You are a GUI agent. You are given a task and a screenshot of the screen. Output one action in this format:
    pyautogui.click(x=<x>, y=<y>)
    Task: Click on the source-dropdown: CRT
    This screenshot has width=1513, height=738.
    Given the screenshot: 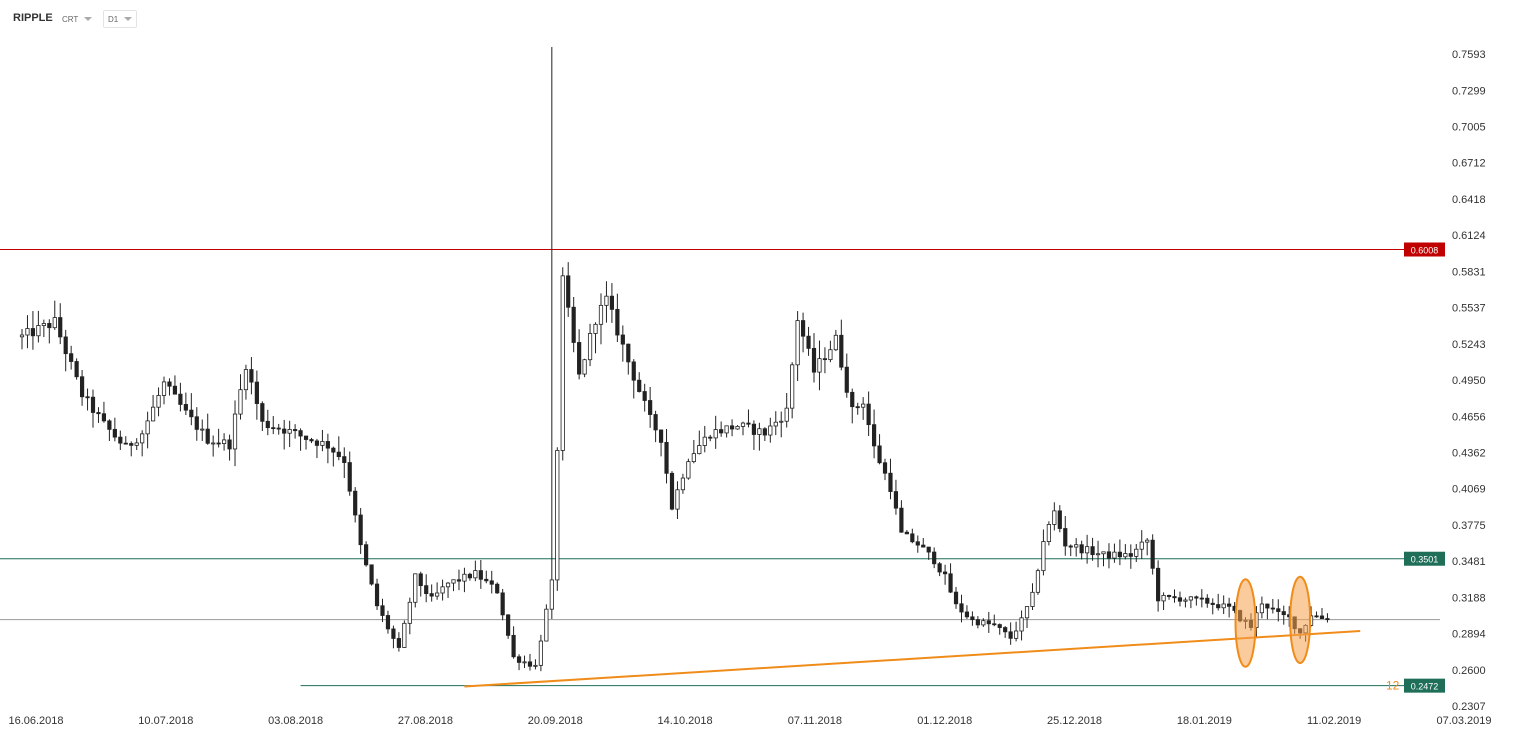 What is the action you would take?
    pyautogui.click(x=77, y=19)
    